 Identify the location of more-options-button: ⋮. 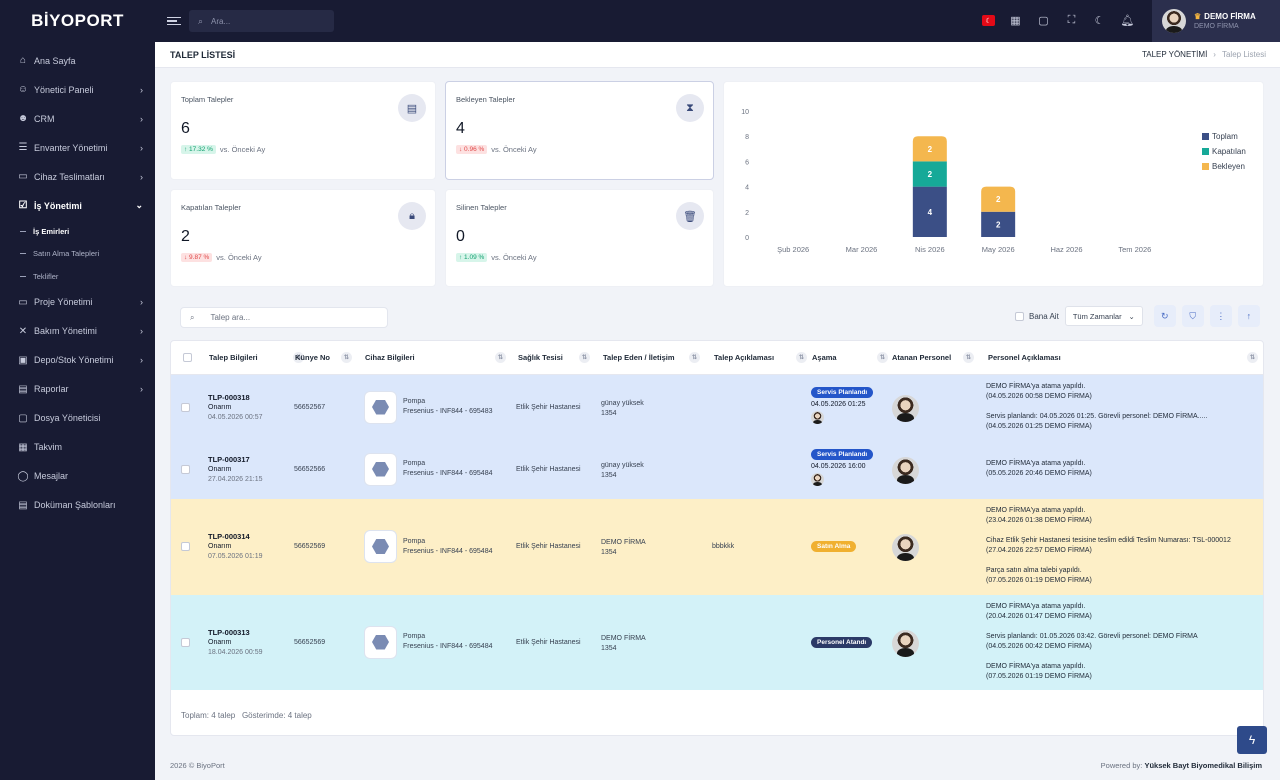
(1220, 316).